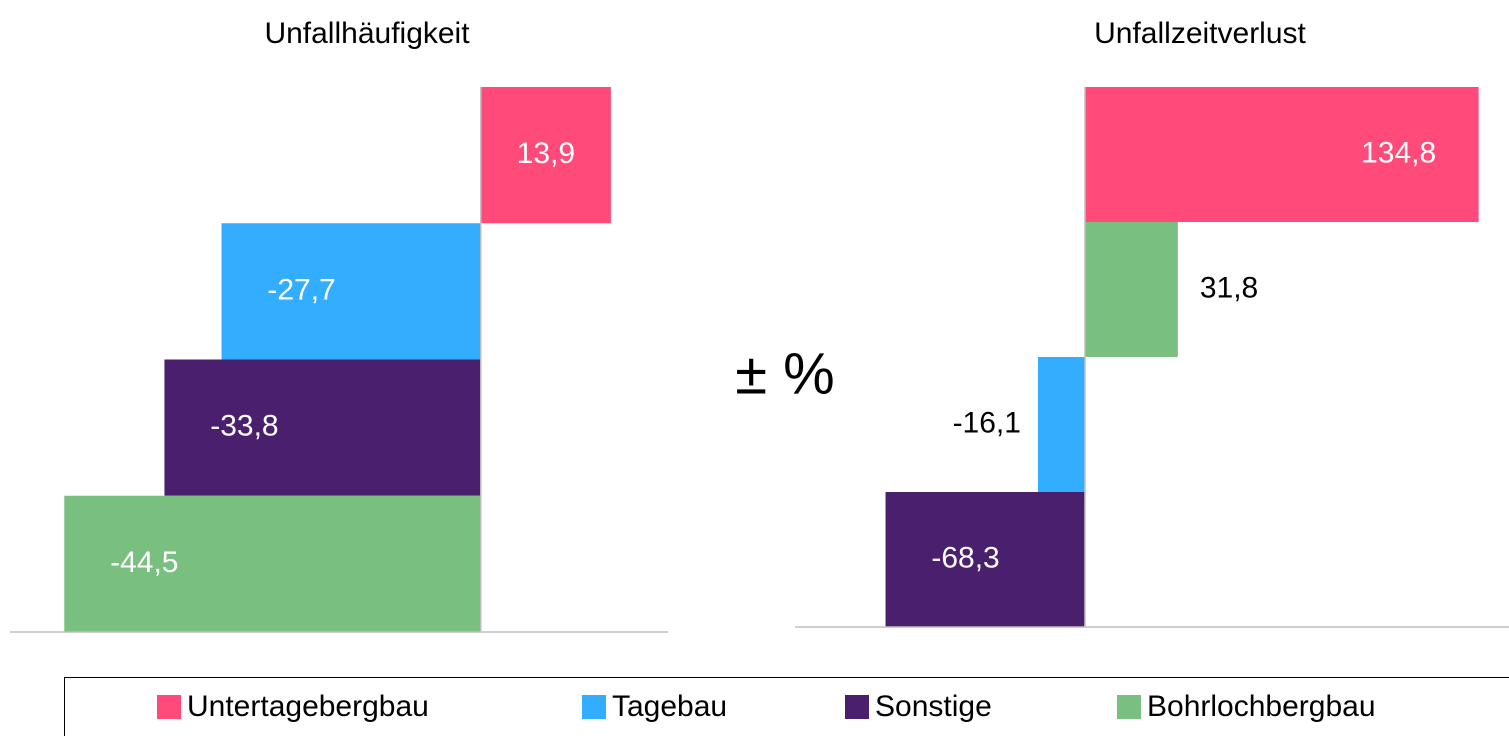 The height and width of the screenshot is (736, 1509). What do you see at coordinates (367, 33) in the screenshot?
I see `chart-title: Unfallhäufigkeit` at bounding box center [367, 33].